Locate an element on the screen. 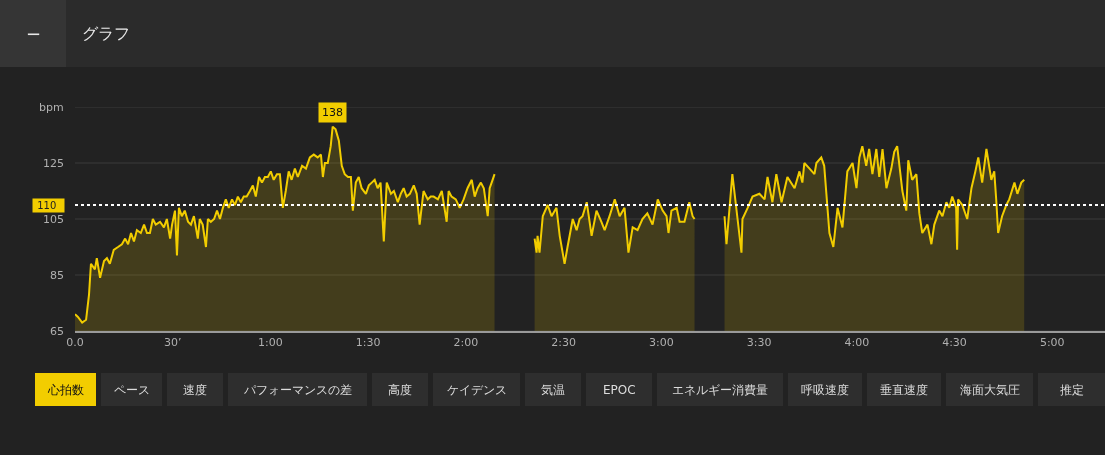 Image resolution: width=1105 pixels, height=455 pixels. y-tick-label: 85 is located at coordinates (57, 275).